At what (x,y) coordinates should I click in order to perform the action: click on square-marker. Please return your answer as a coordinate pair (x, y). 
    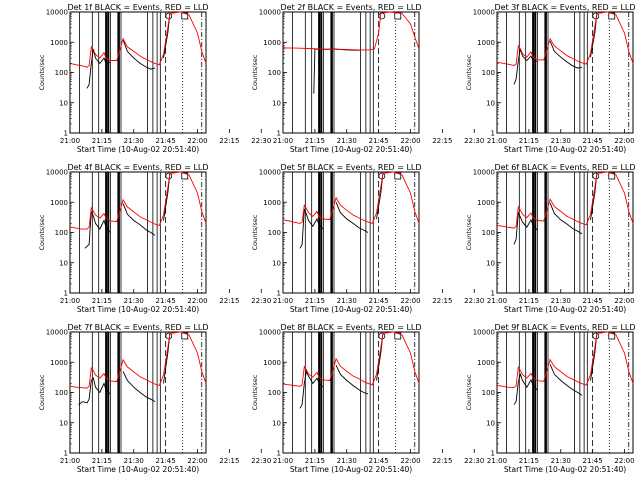
    Looking at the image, I should click on (398, 16).